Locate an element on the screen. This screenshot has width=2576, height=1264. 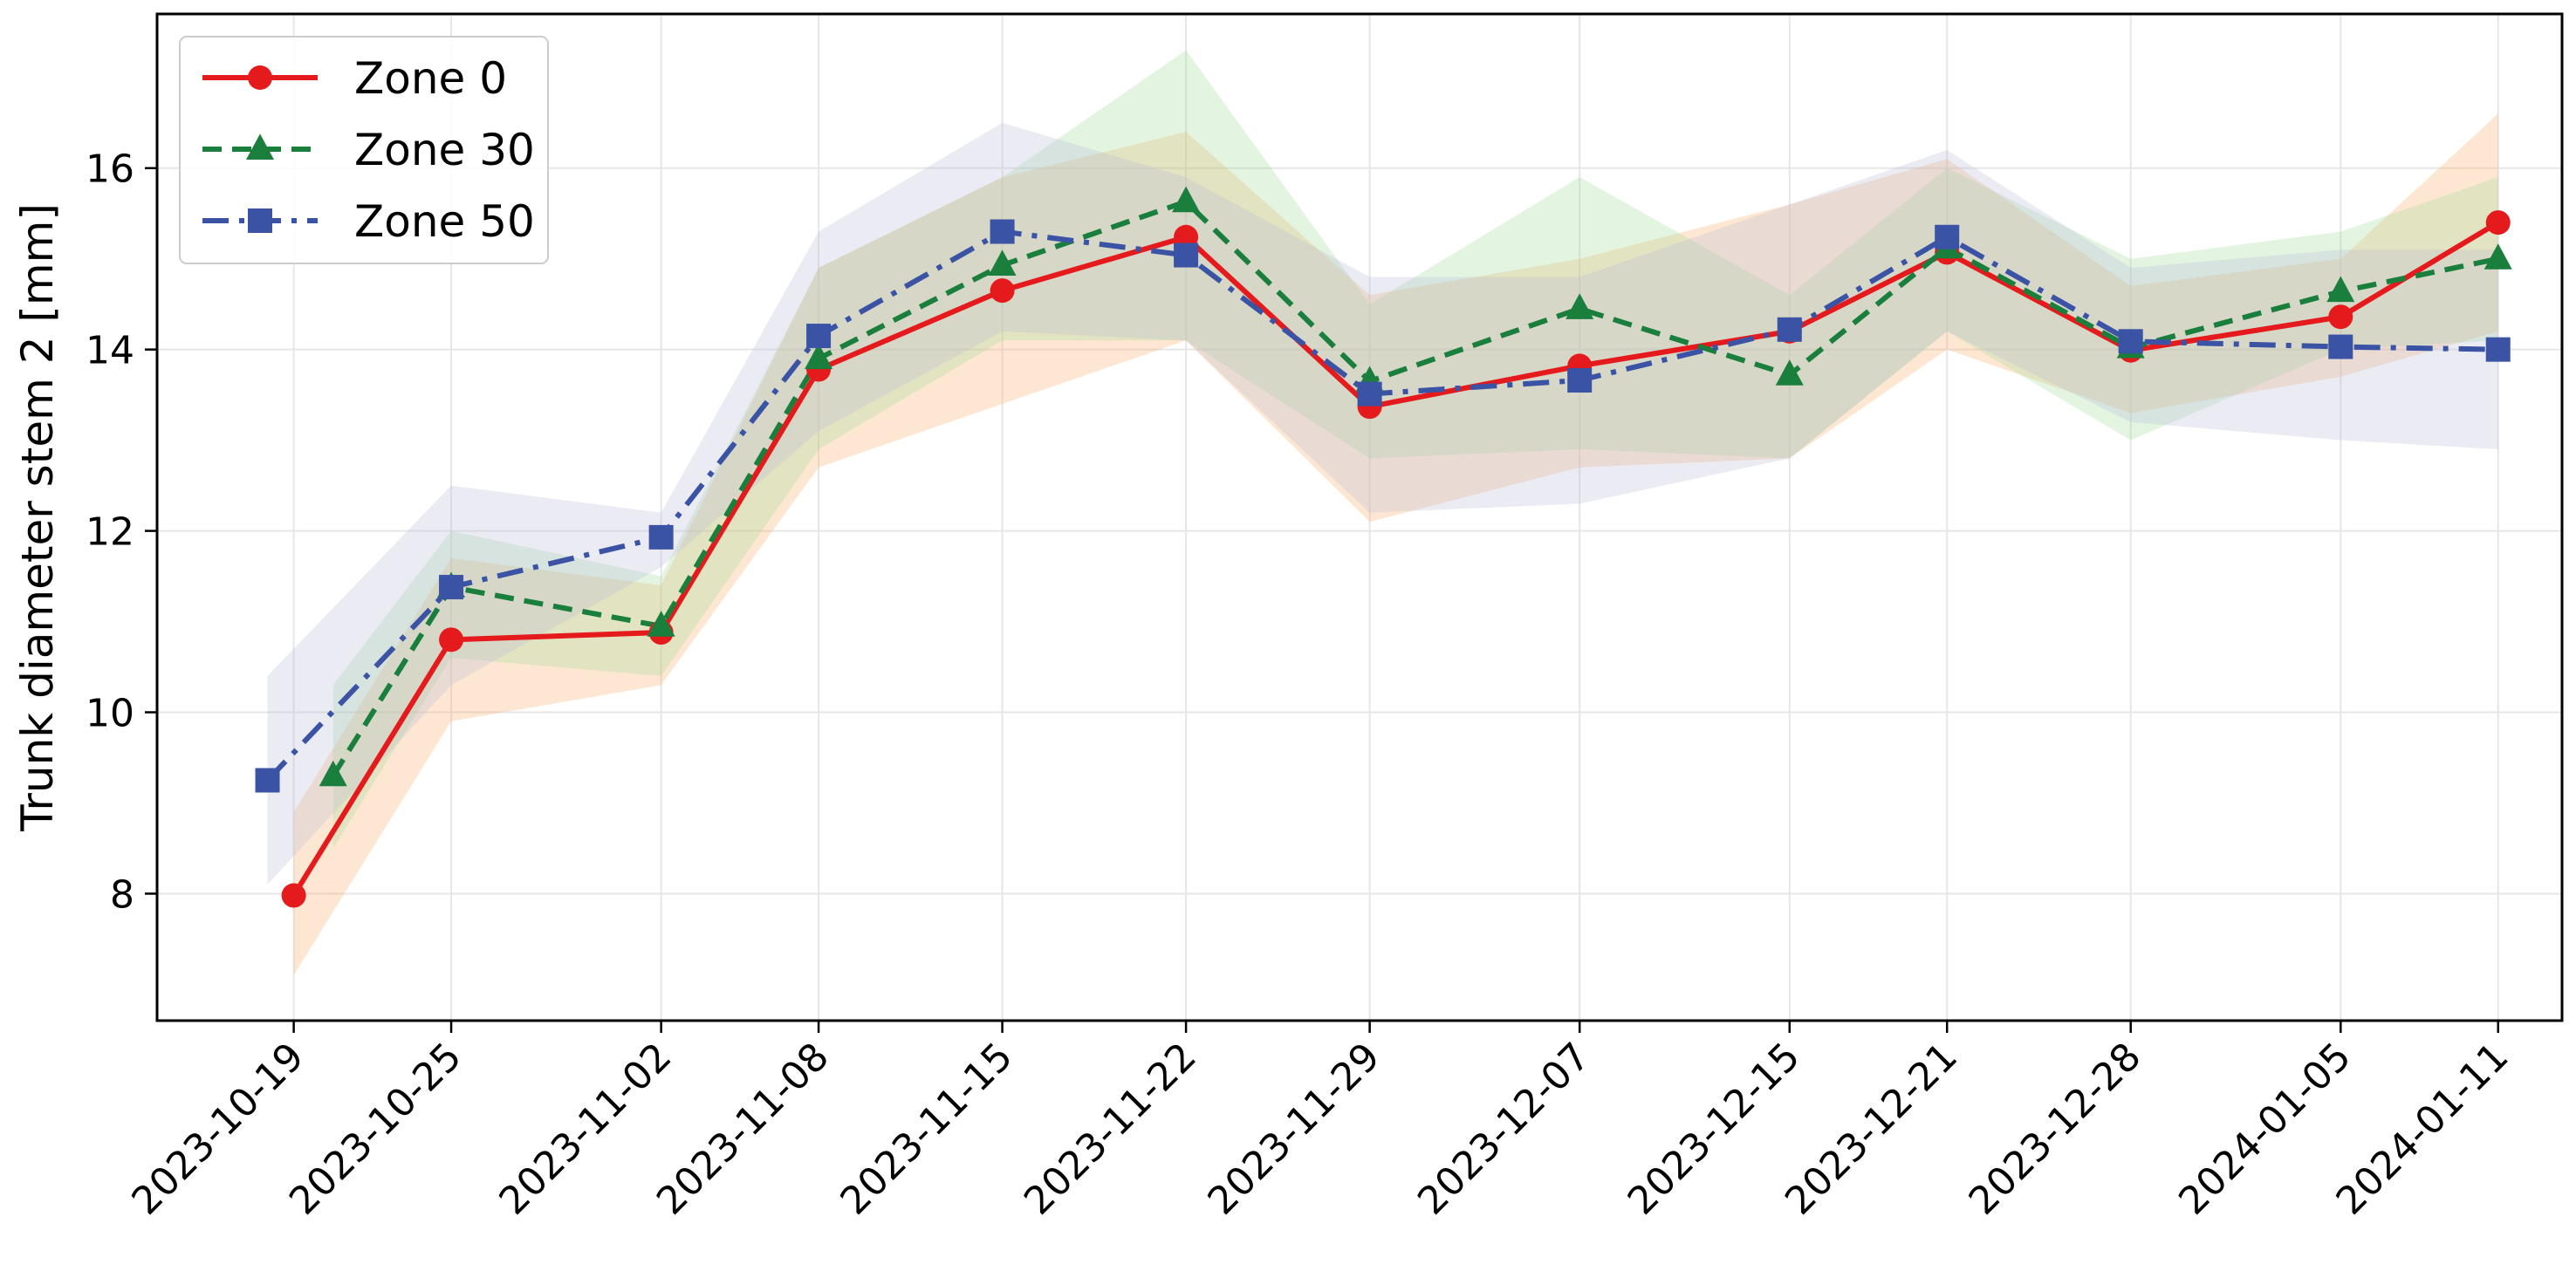
y-tick-label: 16 is located at coordinates (110, 169).